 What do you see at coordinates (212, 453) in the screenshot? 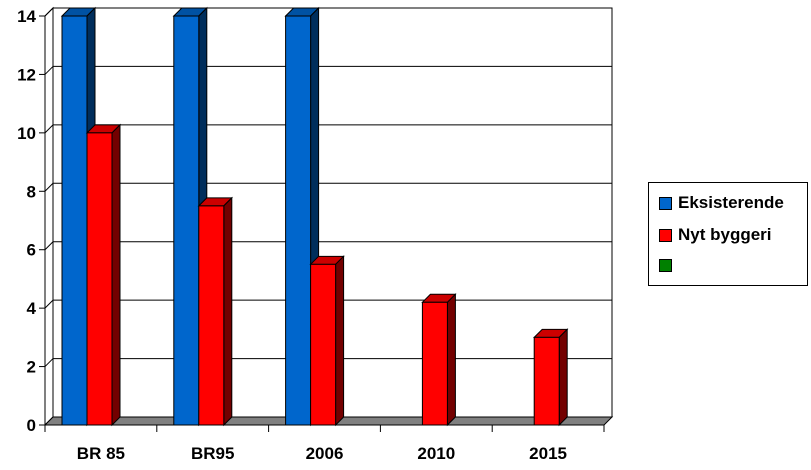
I see `x-category-label: BR95` at bounding box center [212, 453].